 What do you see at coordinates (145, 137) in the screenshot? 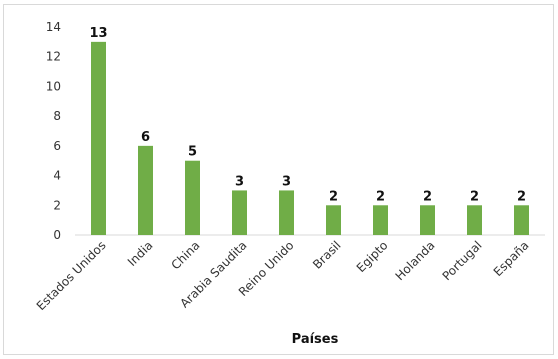
I see `data-label: 6` at bounding box center [145, 137].